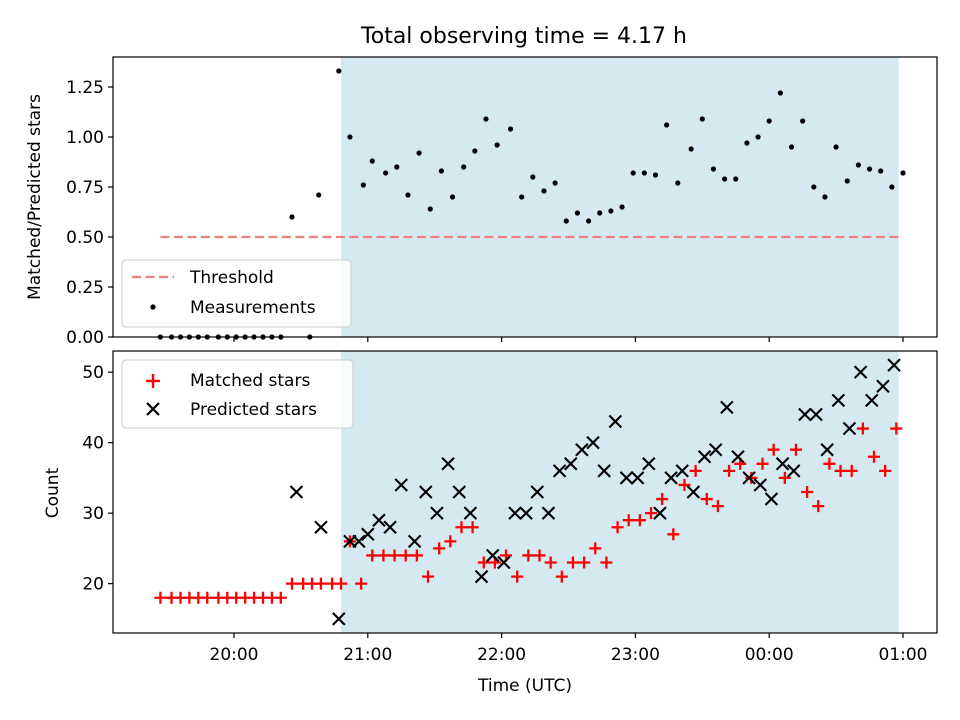 The width and height of the screenshot is (960, 720). What do you see at coordinates (250, 381) in the screenshot?
I see `legend-matched-label: Matched stars` at bounding box center [250, 381].